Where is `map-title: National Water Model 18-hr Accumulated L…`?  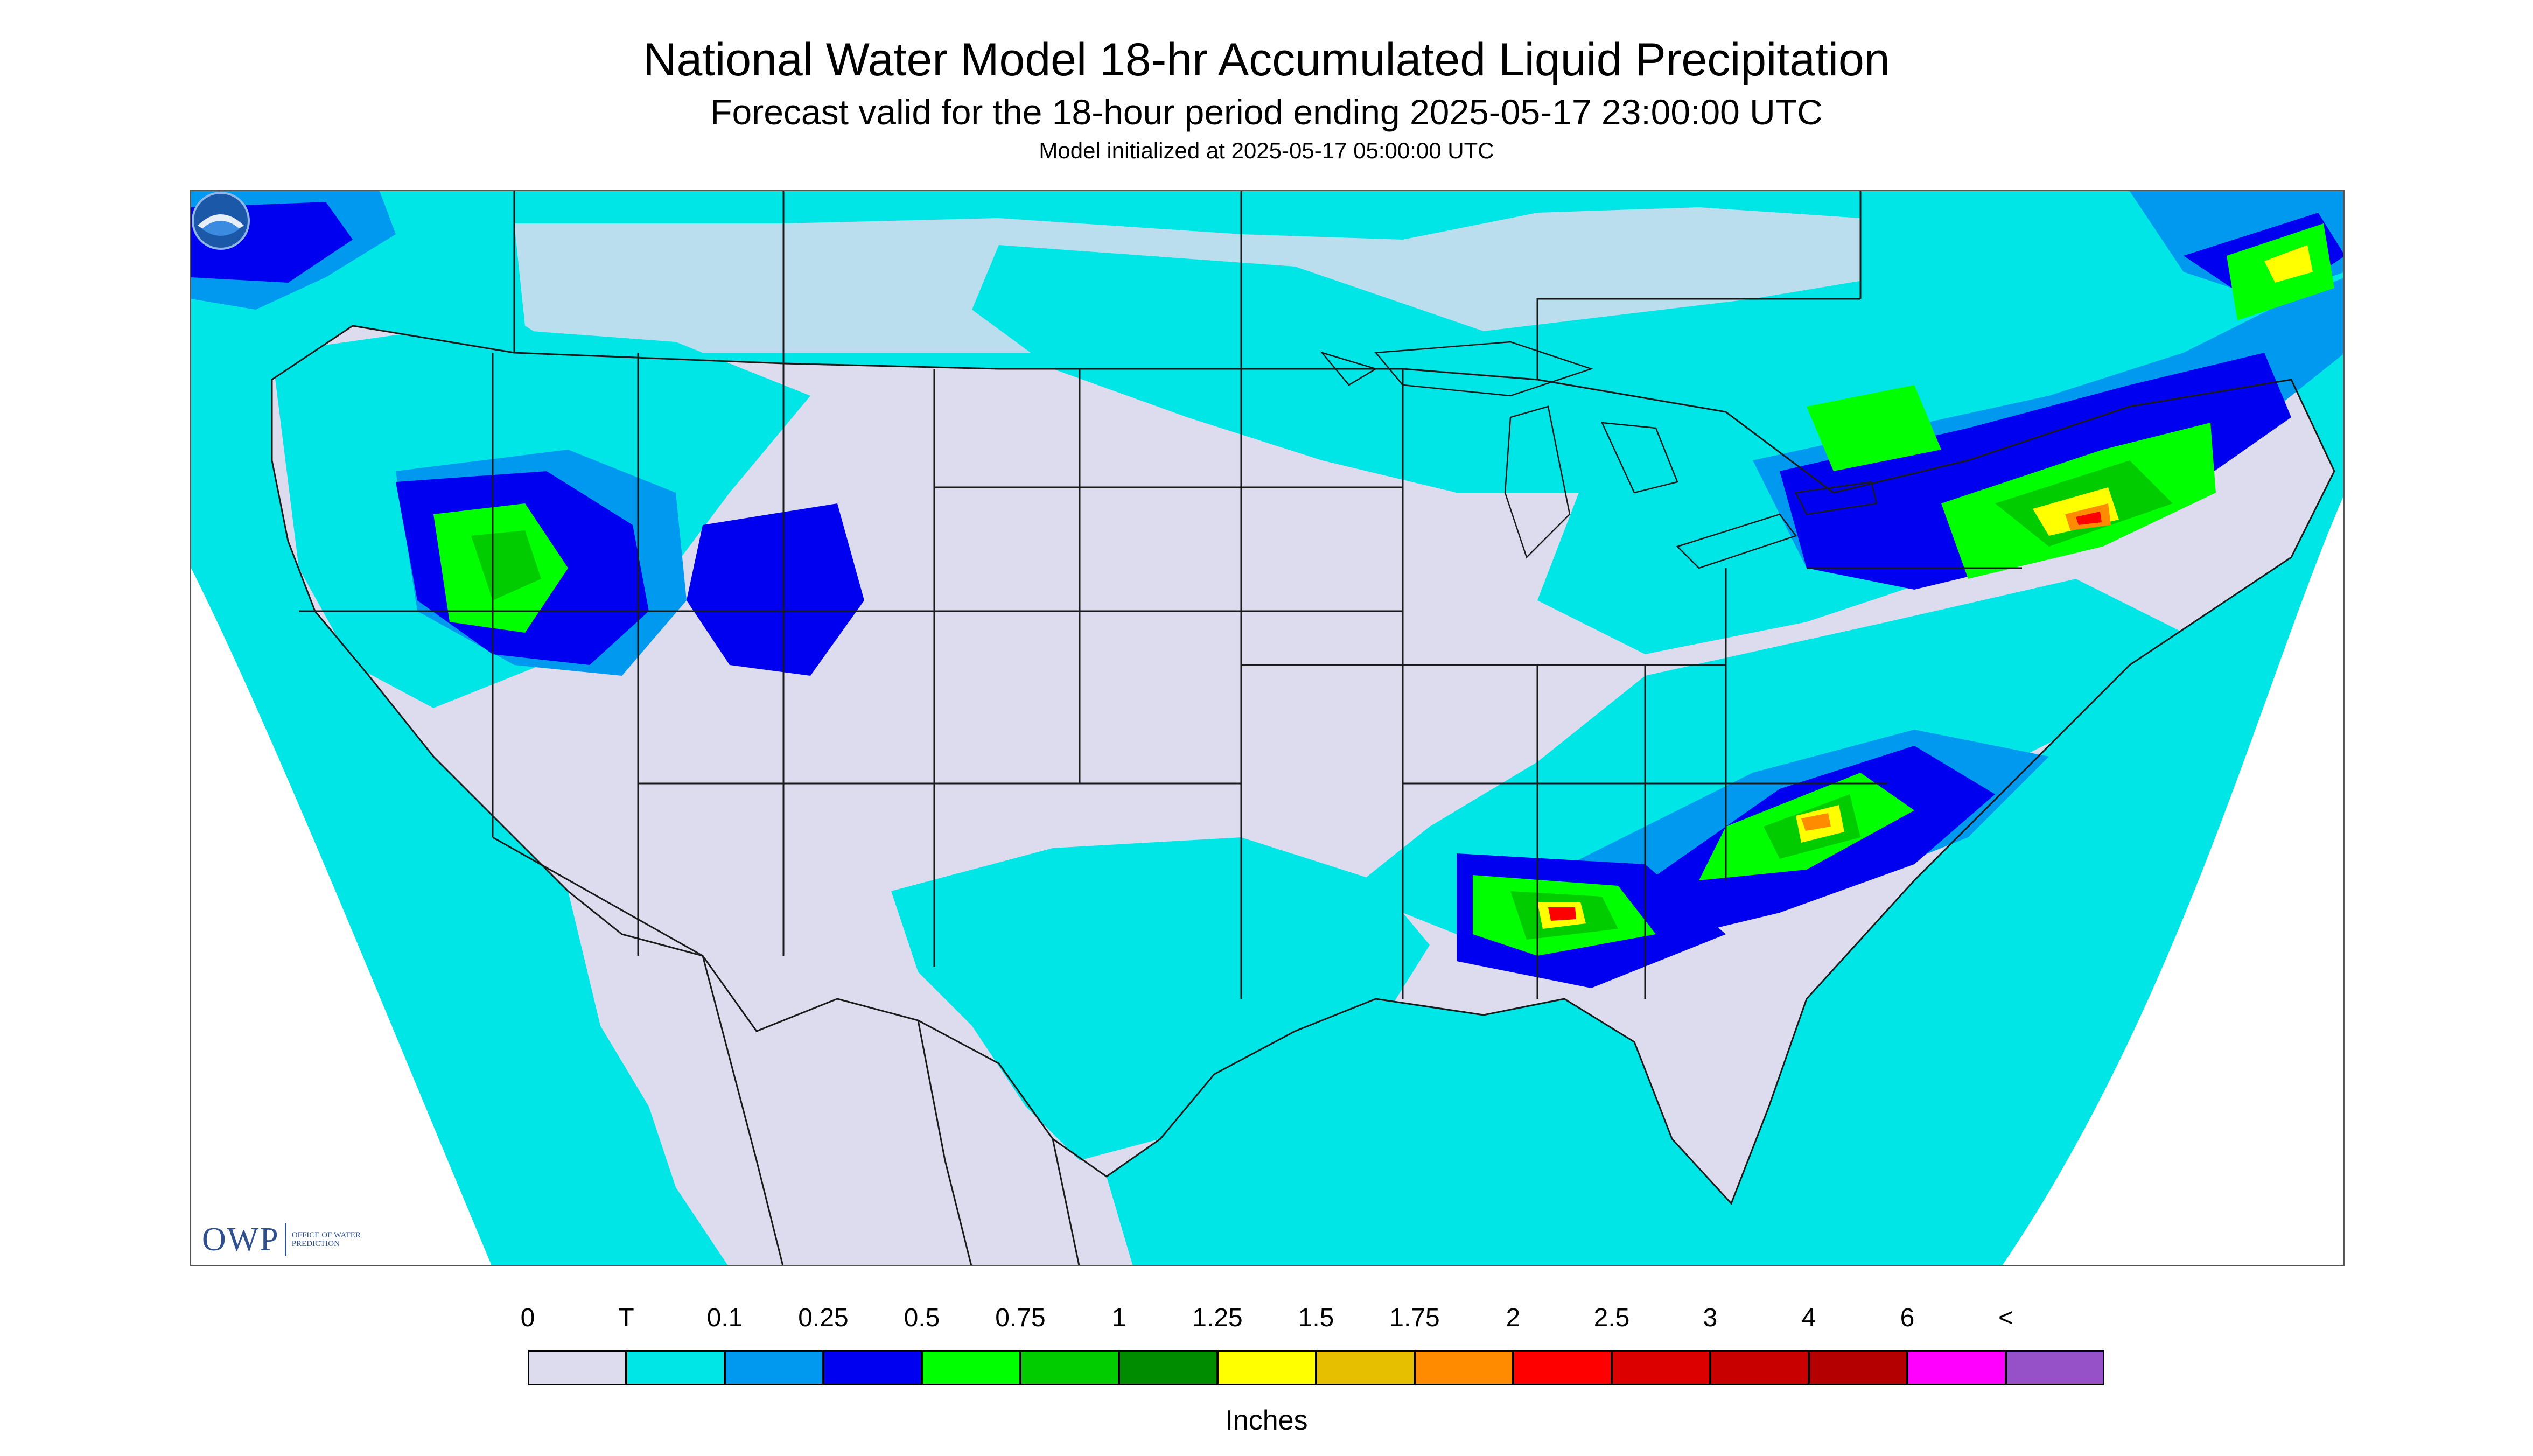
map-title: National Water Model 18-hr Accumulated L… is located at coordinates (1266, 60).